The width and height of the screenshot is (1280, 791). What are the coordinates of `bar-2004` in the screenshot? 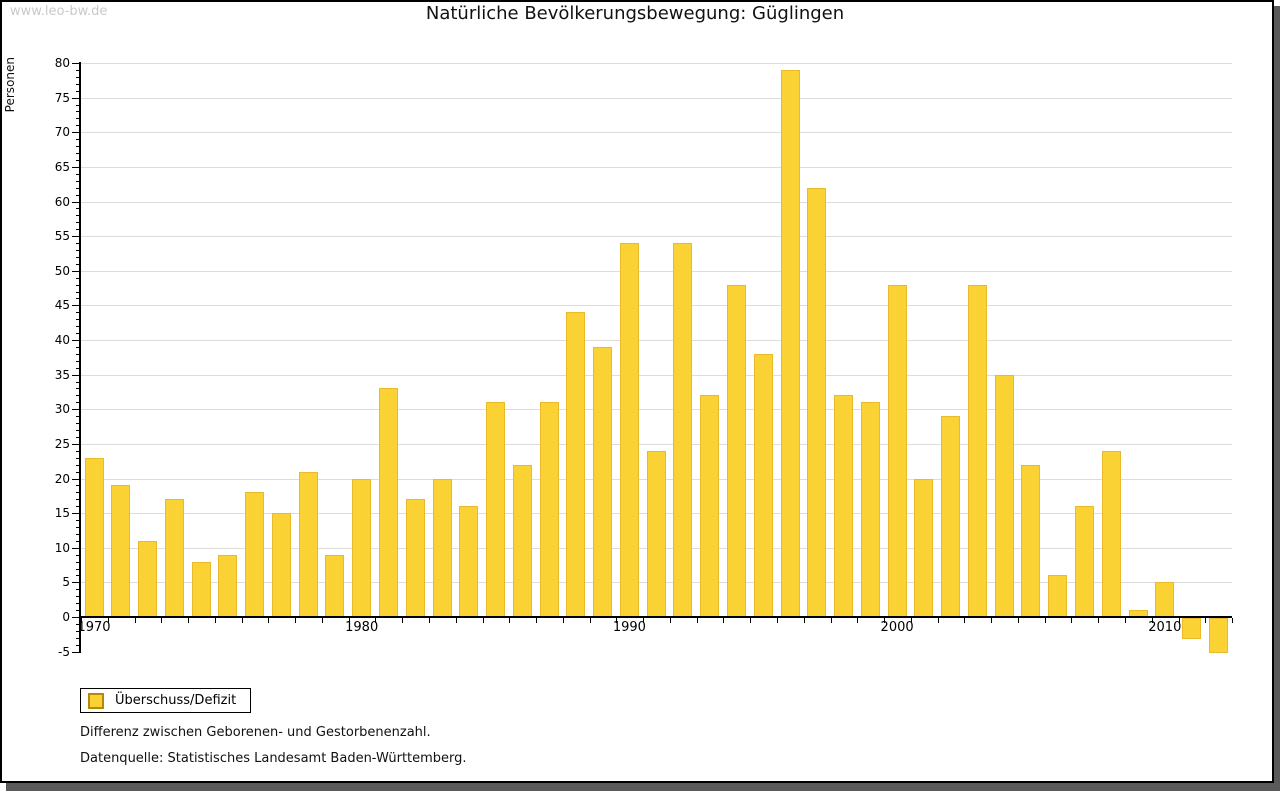 It's located at (1004, 495).